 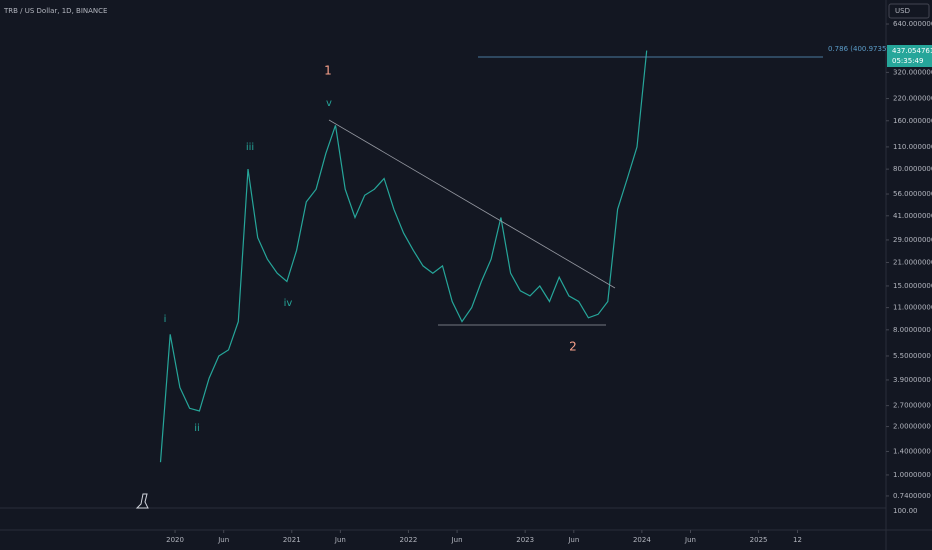 I want to click on logo, so click(x=142, y=501).